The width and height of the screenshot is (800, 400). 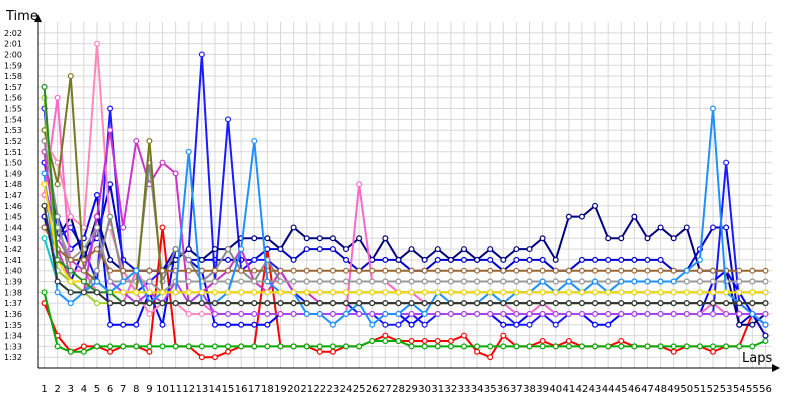 I want to click on x-tick-label: 37, so click(x=516, y=389).